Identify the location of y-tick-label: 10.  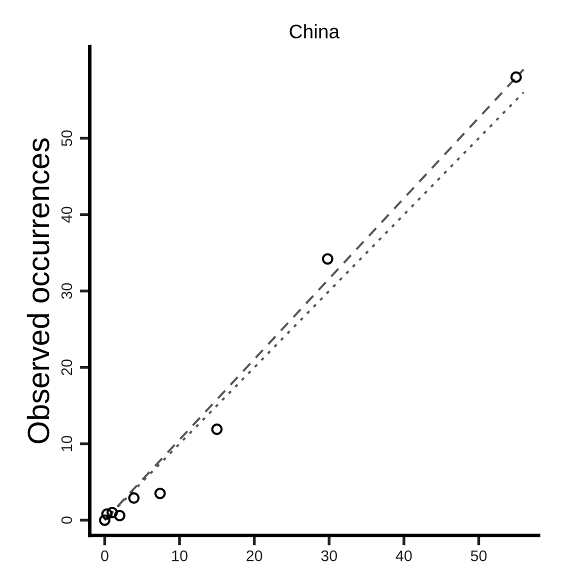
(66, 444).